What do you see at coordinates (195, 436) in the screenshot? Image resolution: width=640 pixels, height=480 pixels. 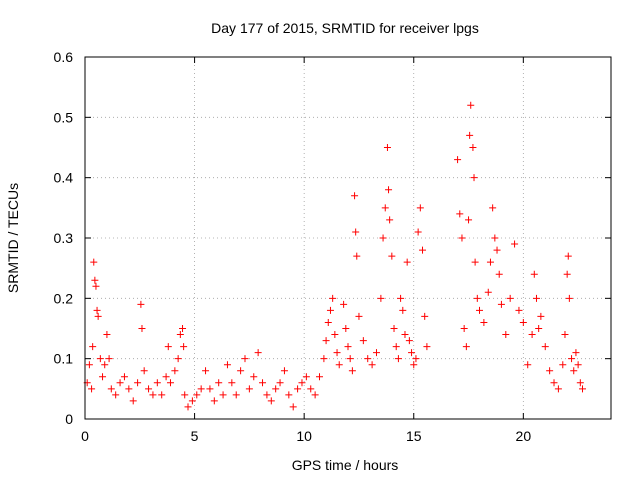 I see `x-tick-label: 5` at bounding box center [195, 436].